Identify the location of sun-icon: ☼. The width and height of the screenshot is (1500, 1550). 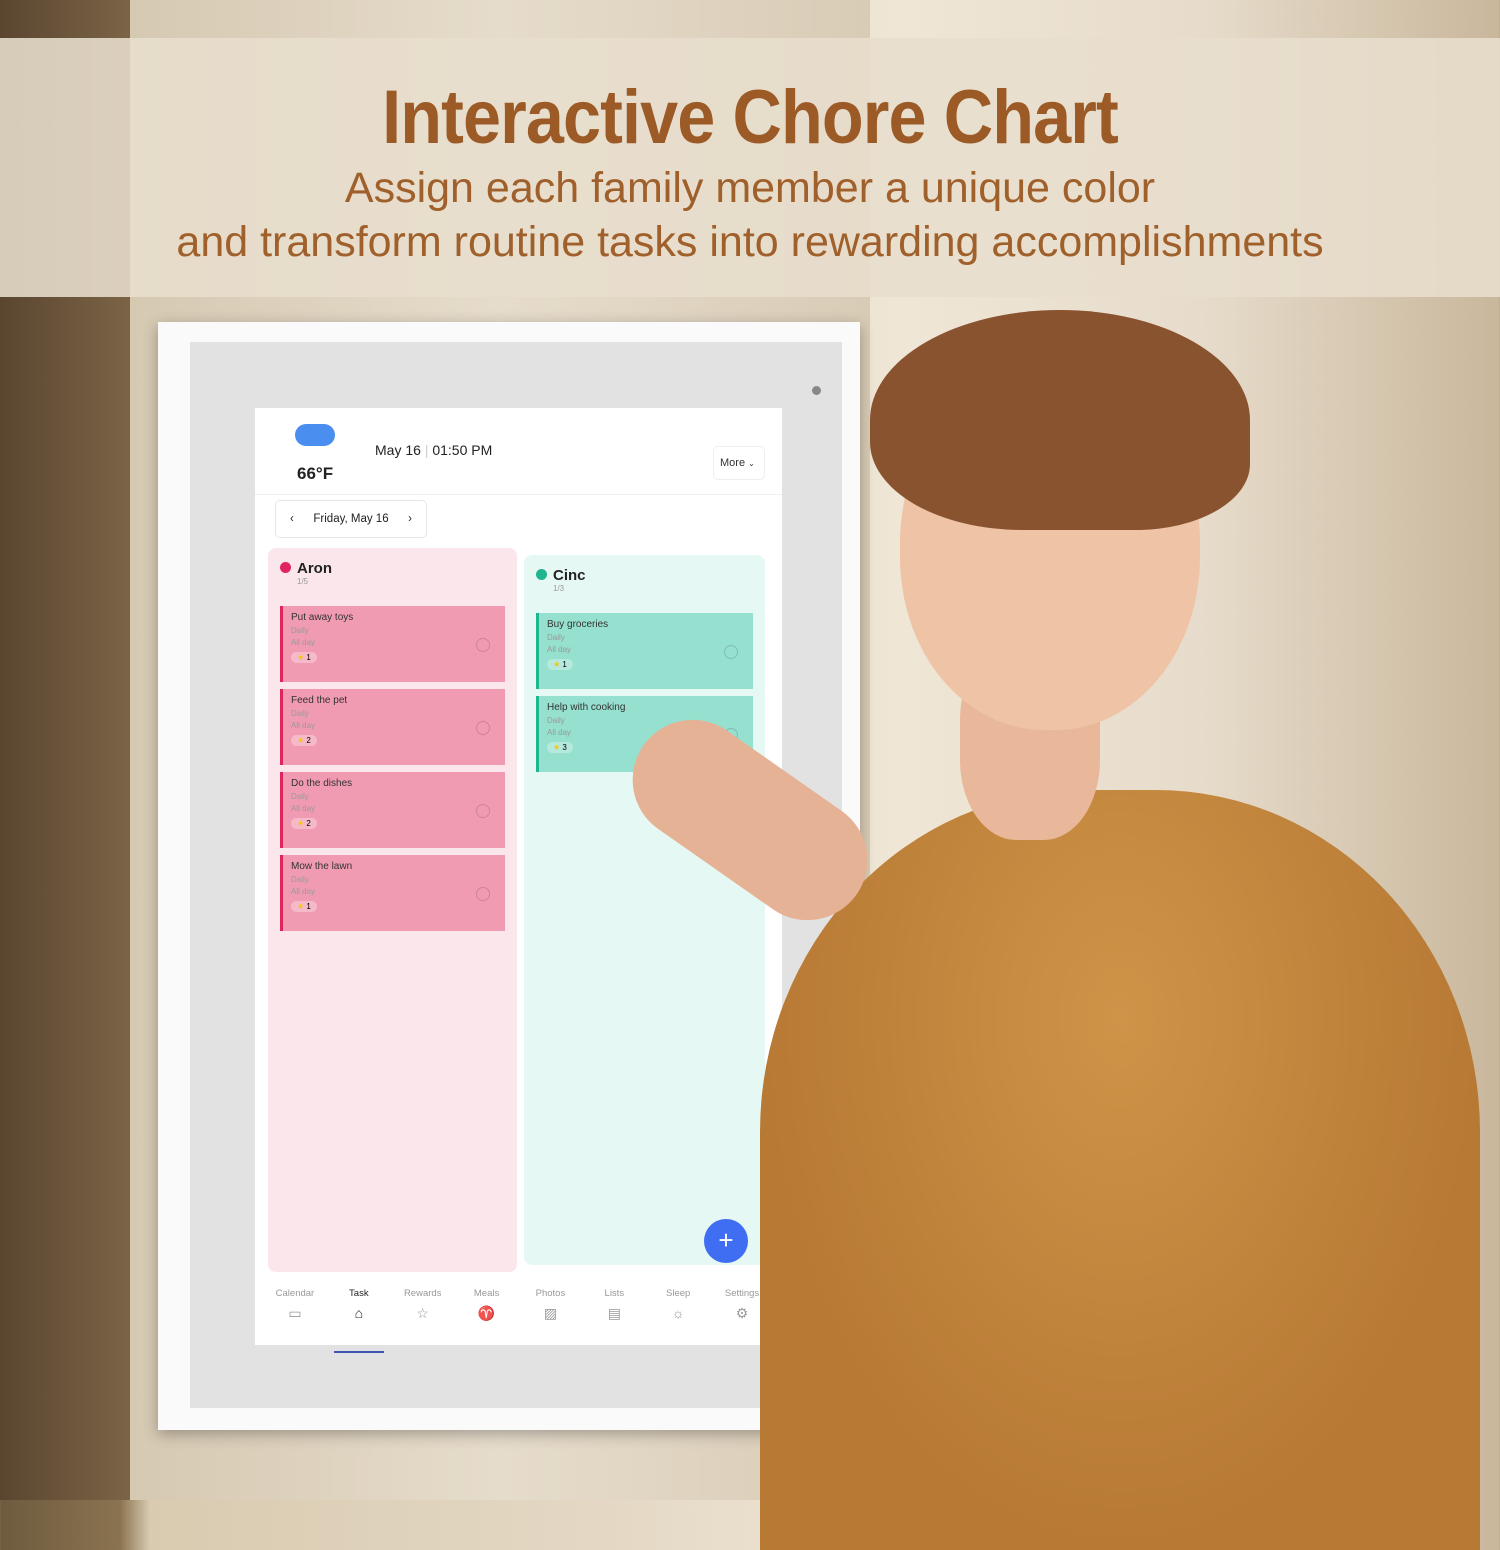
(678, 1313).